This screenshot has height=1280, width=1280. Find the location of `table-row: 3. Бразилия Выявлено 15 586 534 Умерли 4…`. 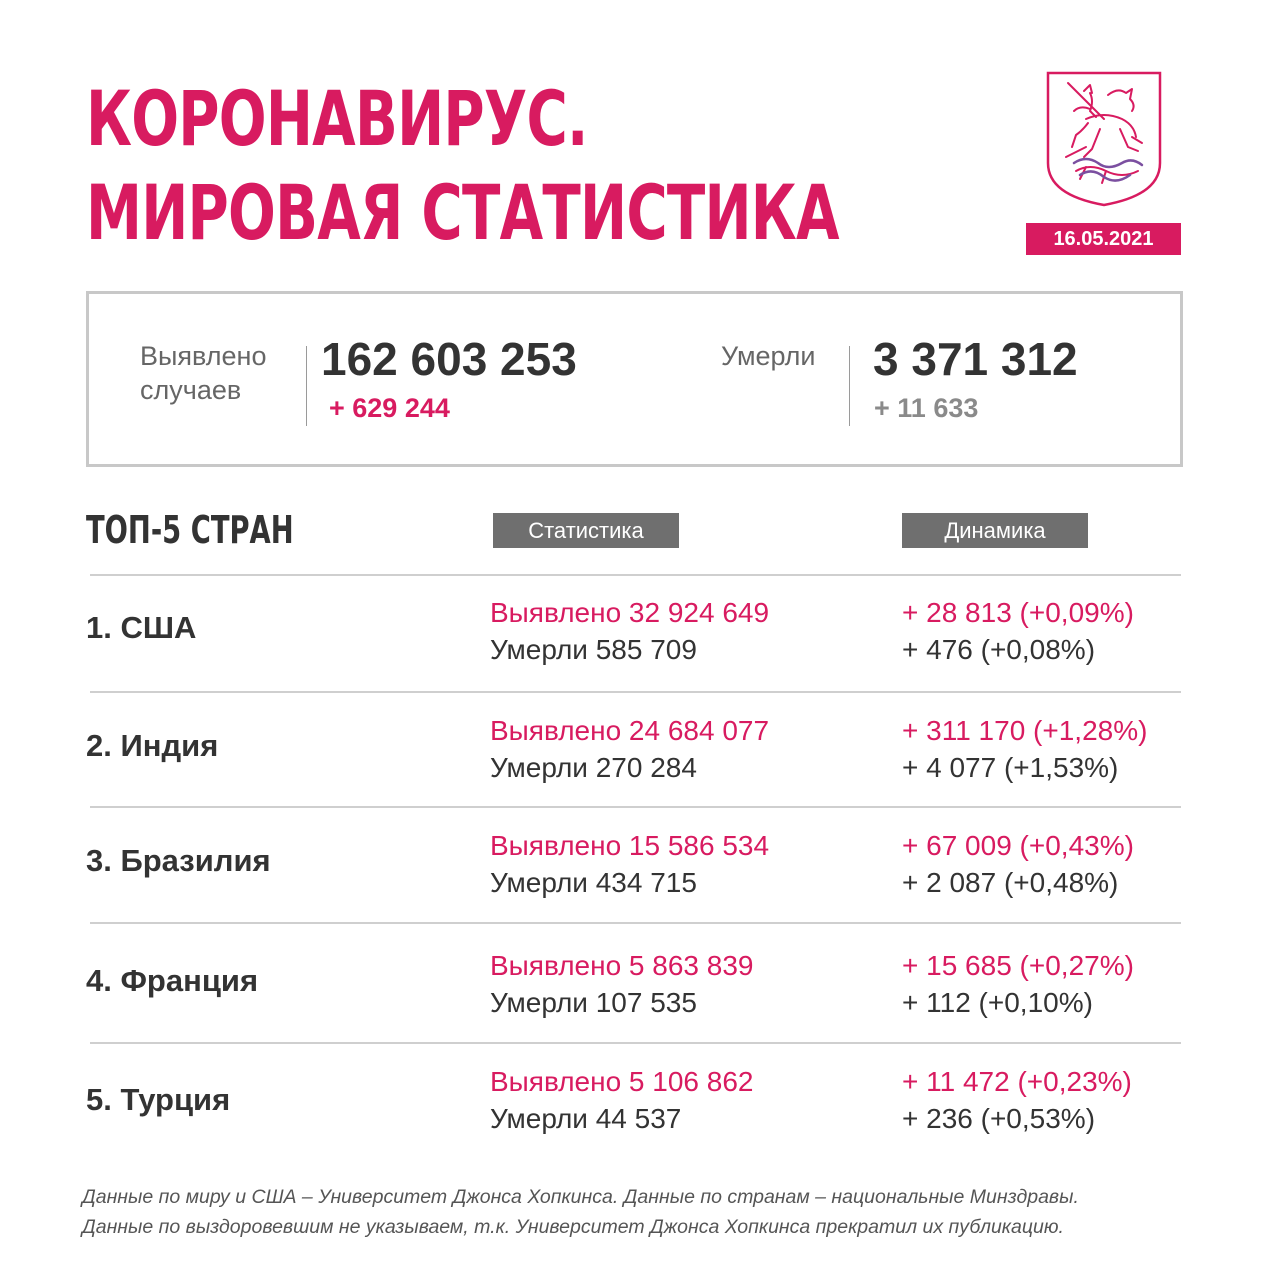

table-row: 3. Бразилия Выявлено 15 586 534 Умерли 4… is located at coordinates (640, 867).